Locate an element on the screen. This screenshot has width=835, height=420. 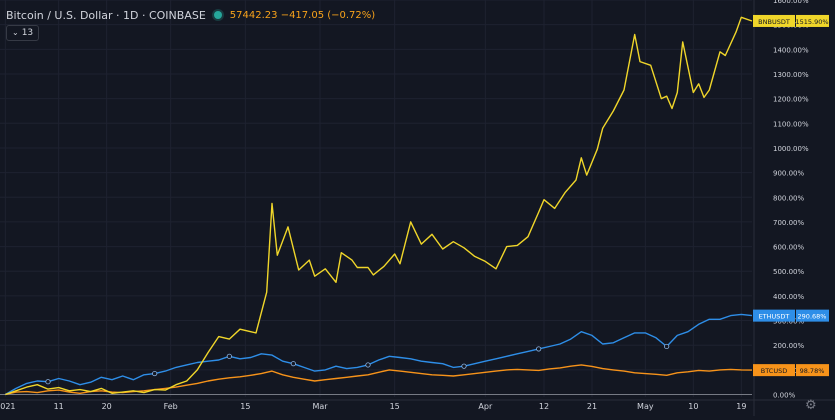
x-tick-label: May is located at coordinates (645, 406).